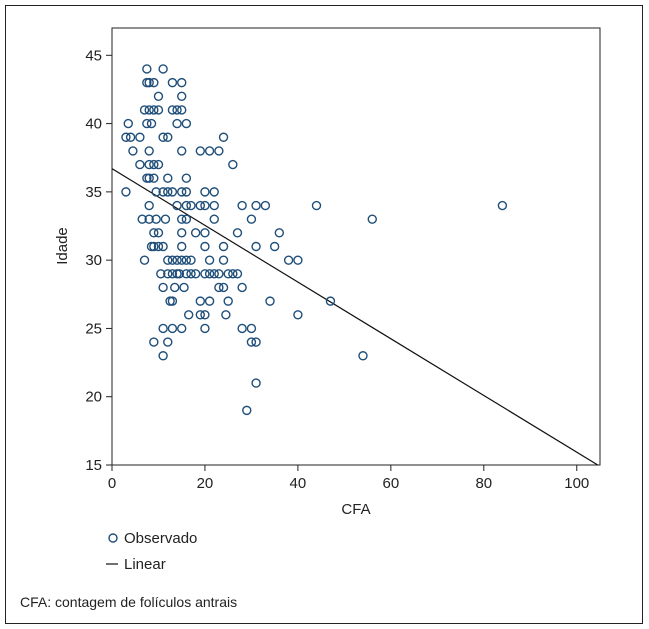  Describe the element at coordinates (205, 483) in the screenshot. I see `x-tick-label: 20` at that location.